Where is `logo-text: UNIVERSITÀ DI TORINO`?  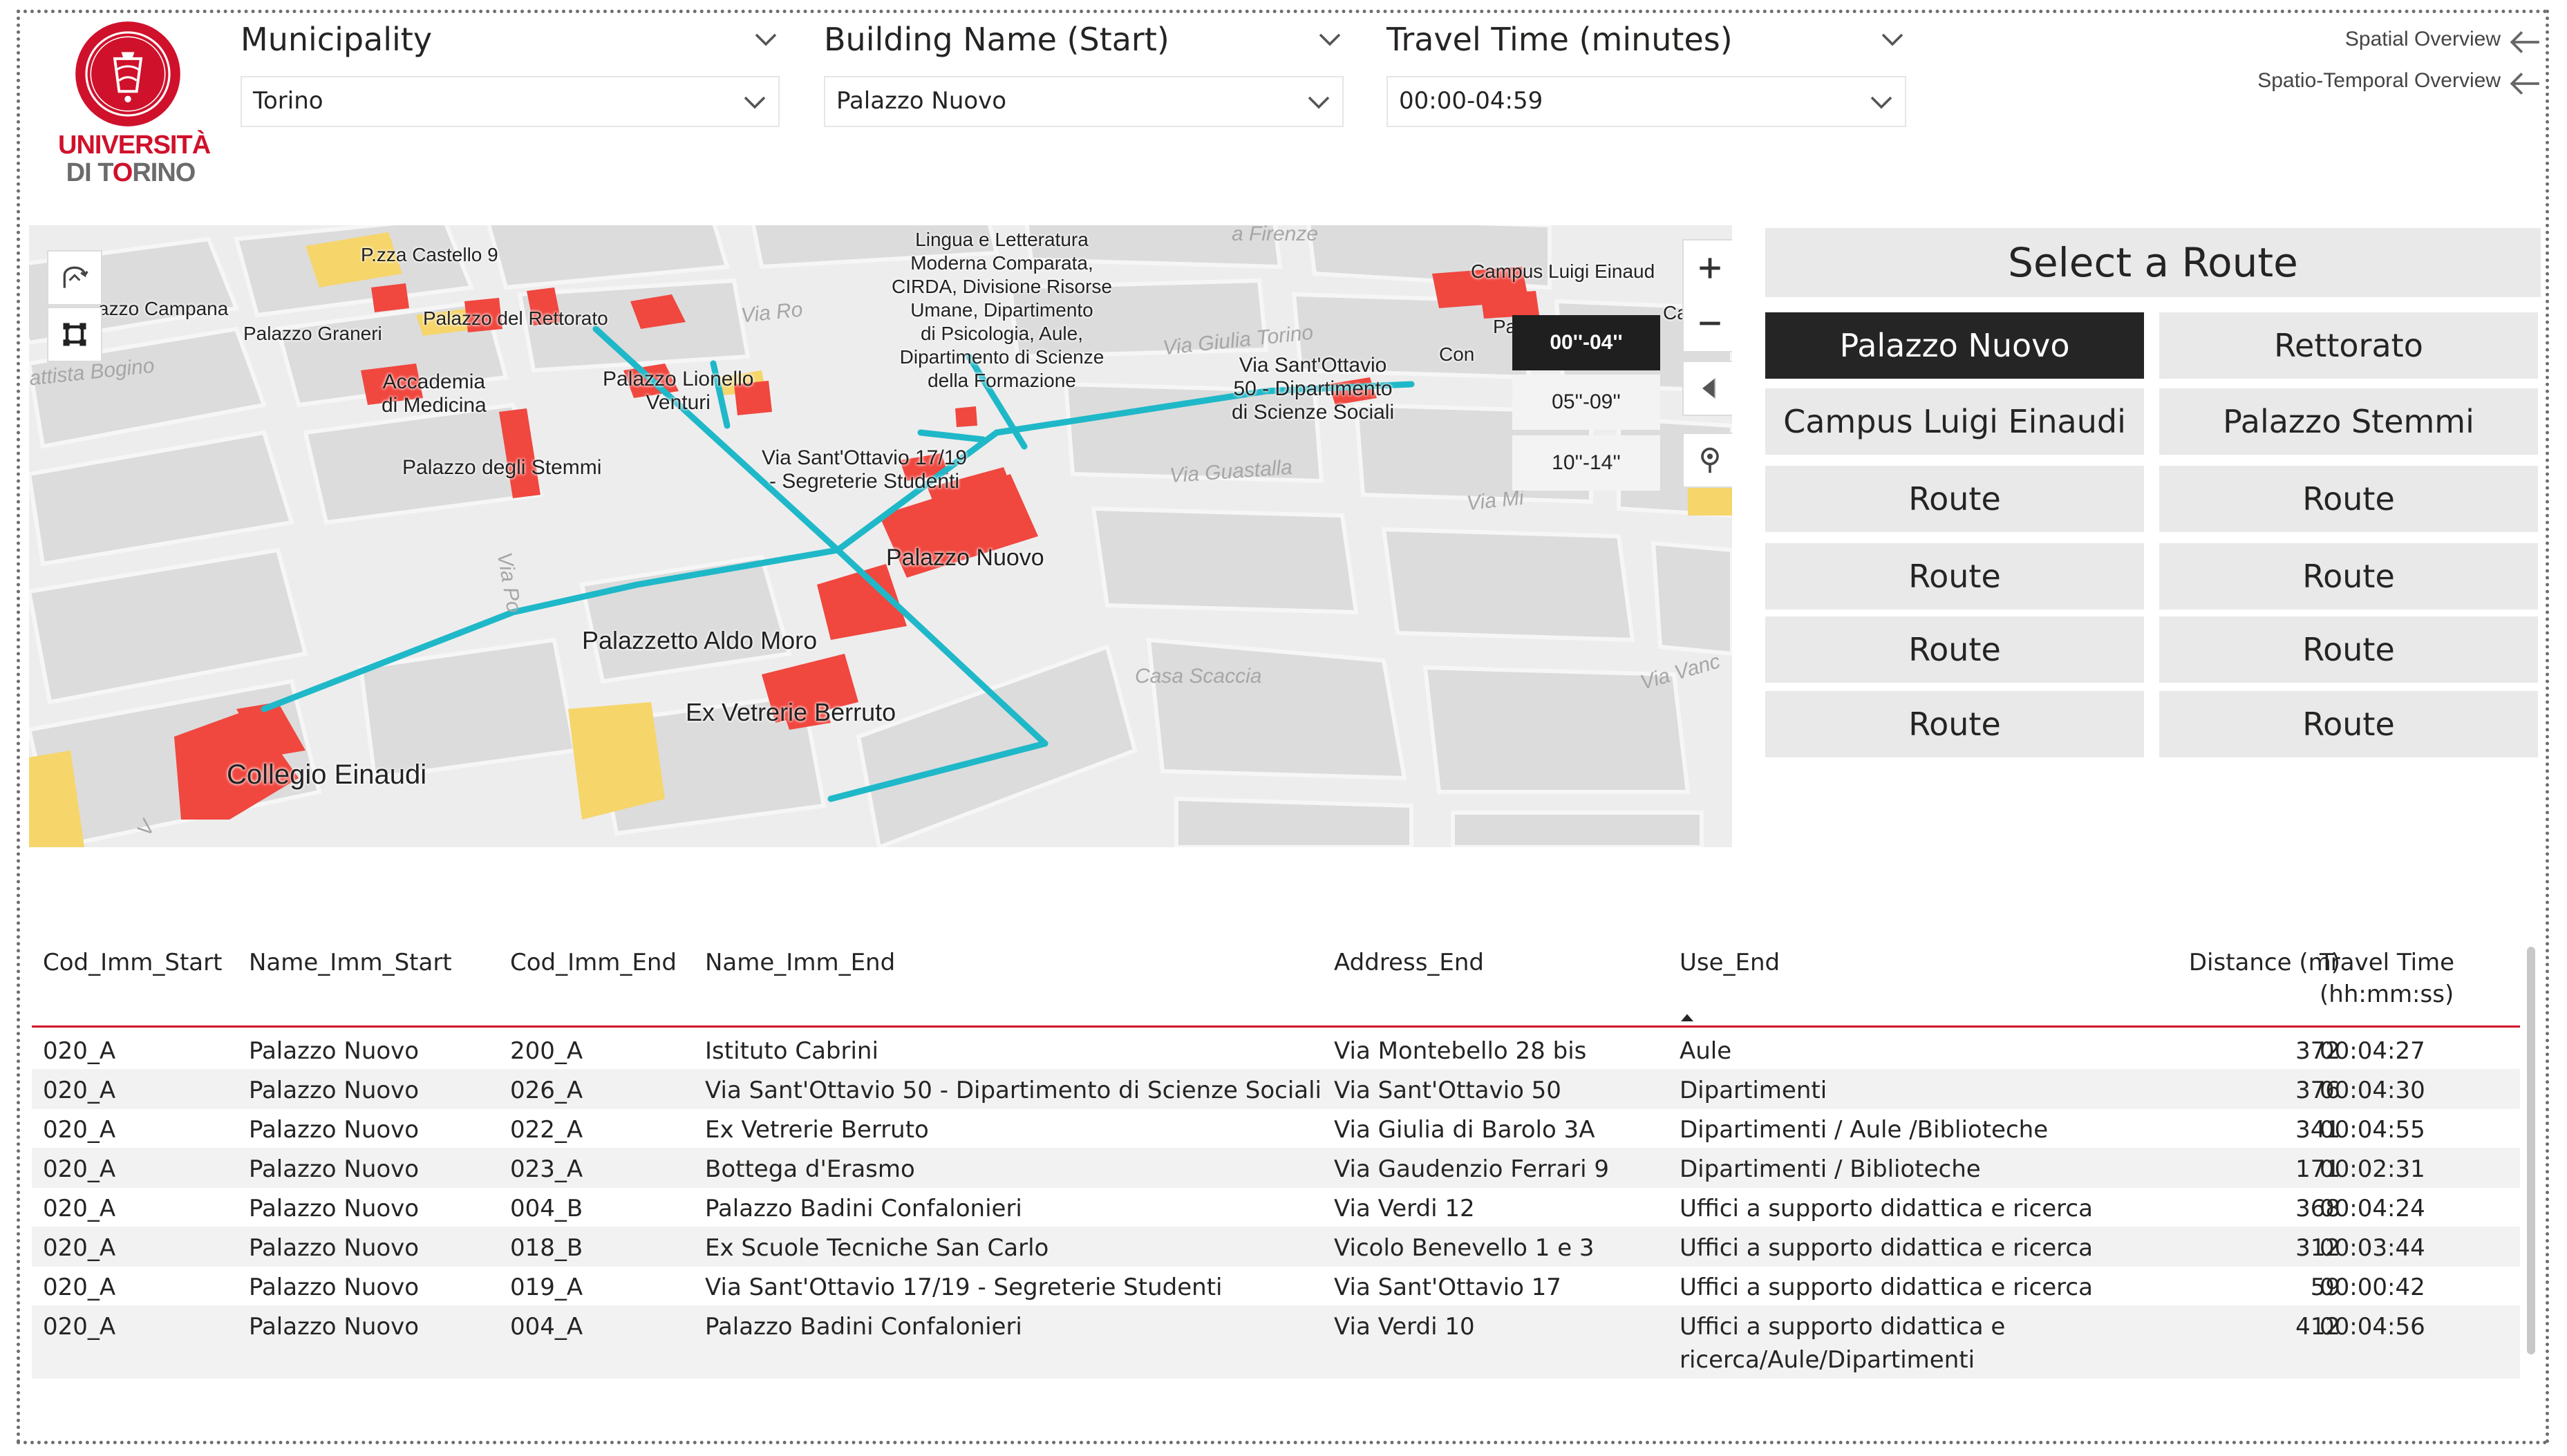 logo-text: UNIVERSITÀ DI TORINO is located at coordinates (134, 159).